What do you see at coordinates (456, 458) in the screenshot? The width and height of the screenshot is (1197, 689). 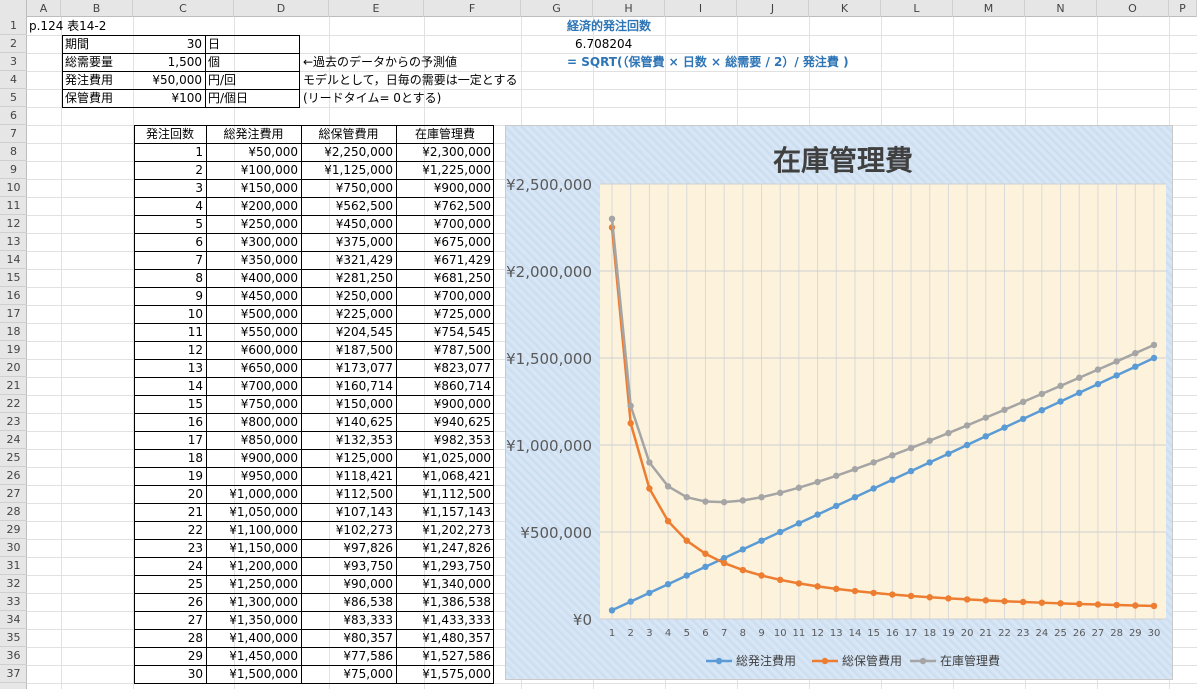 I see `table-cell: ¥1,025,000` at bounding box center [456, 458].